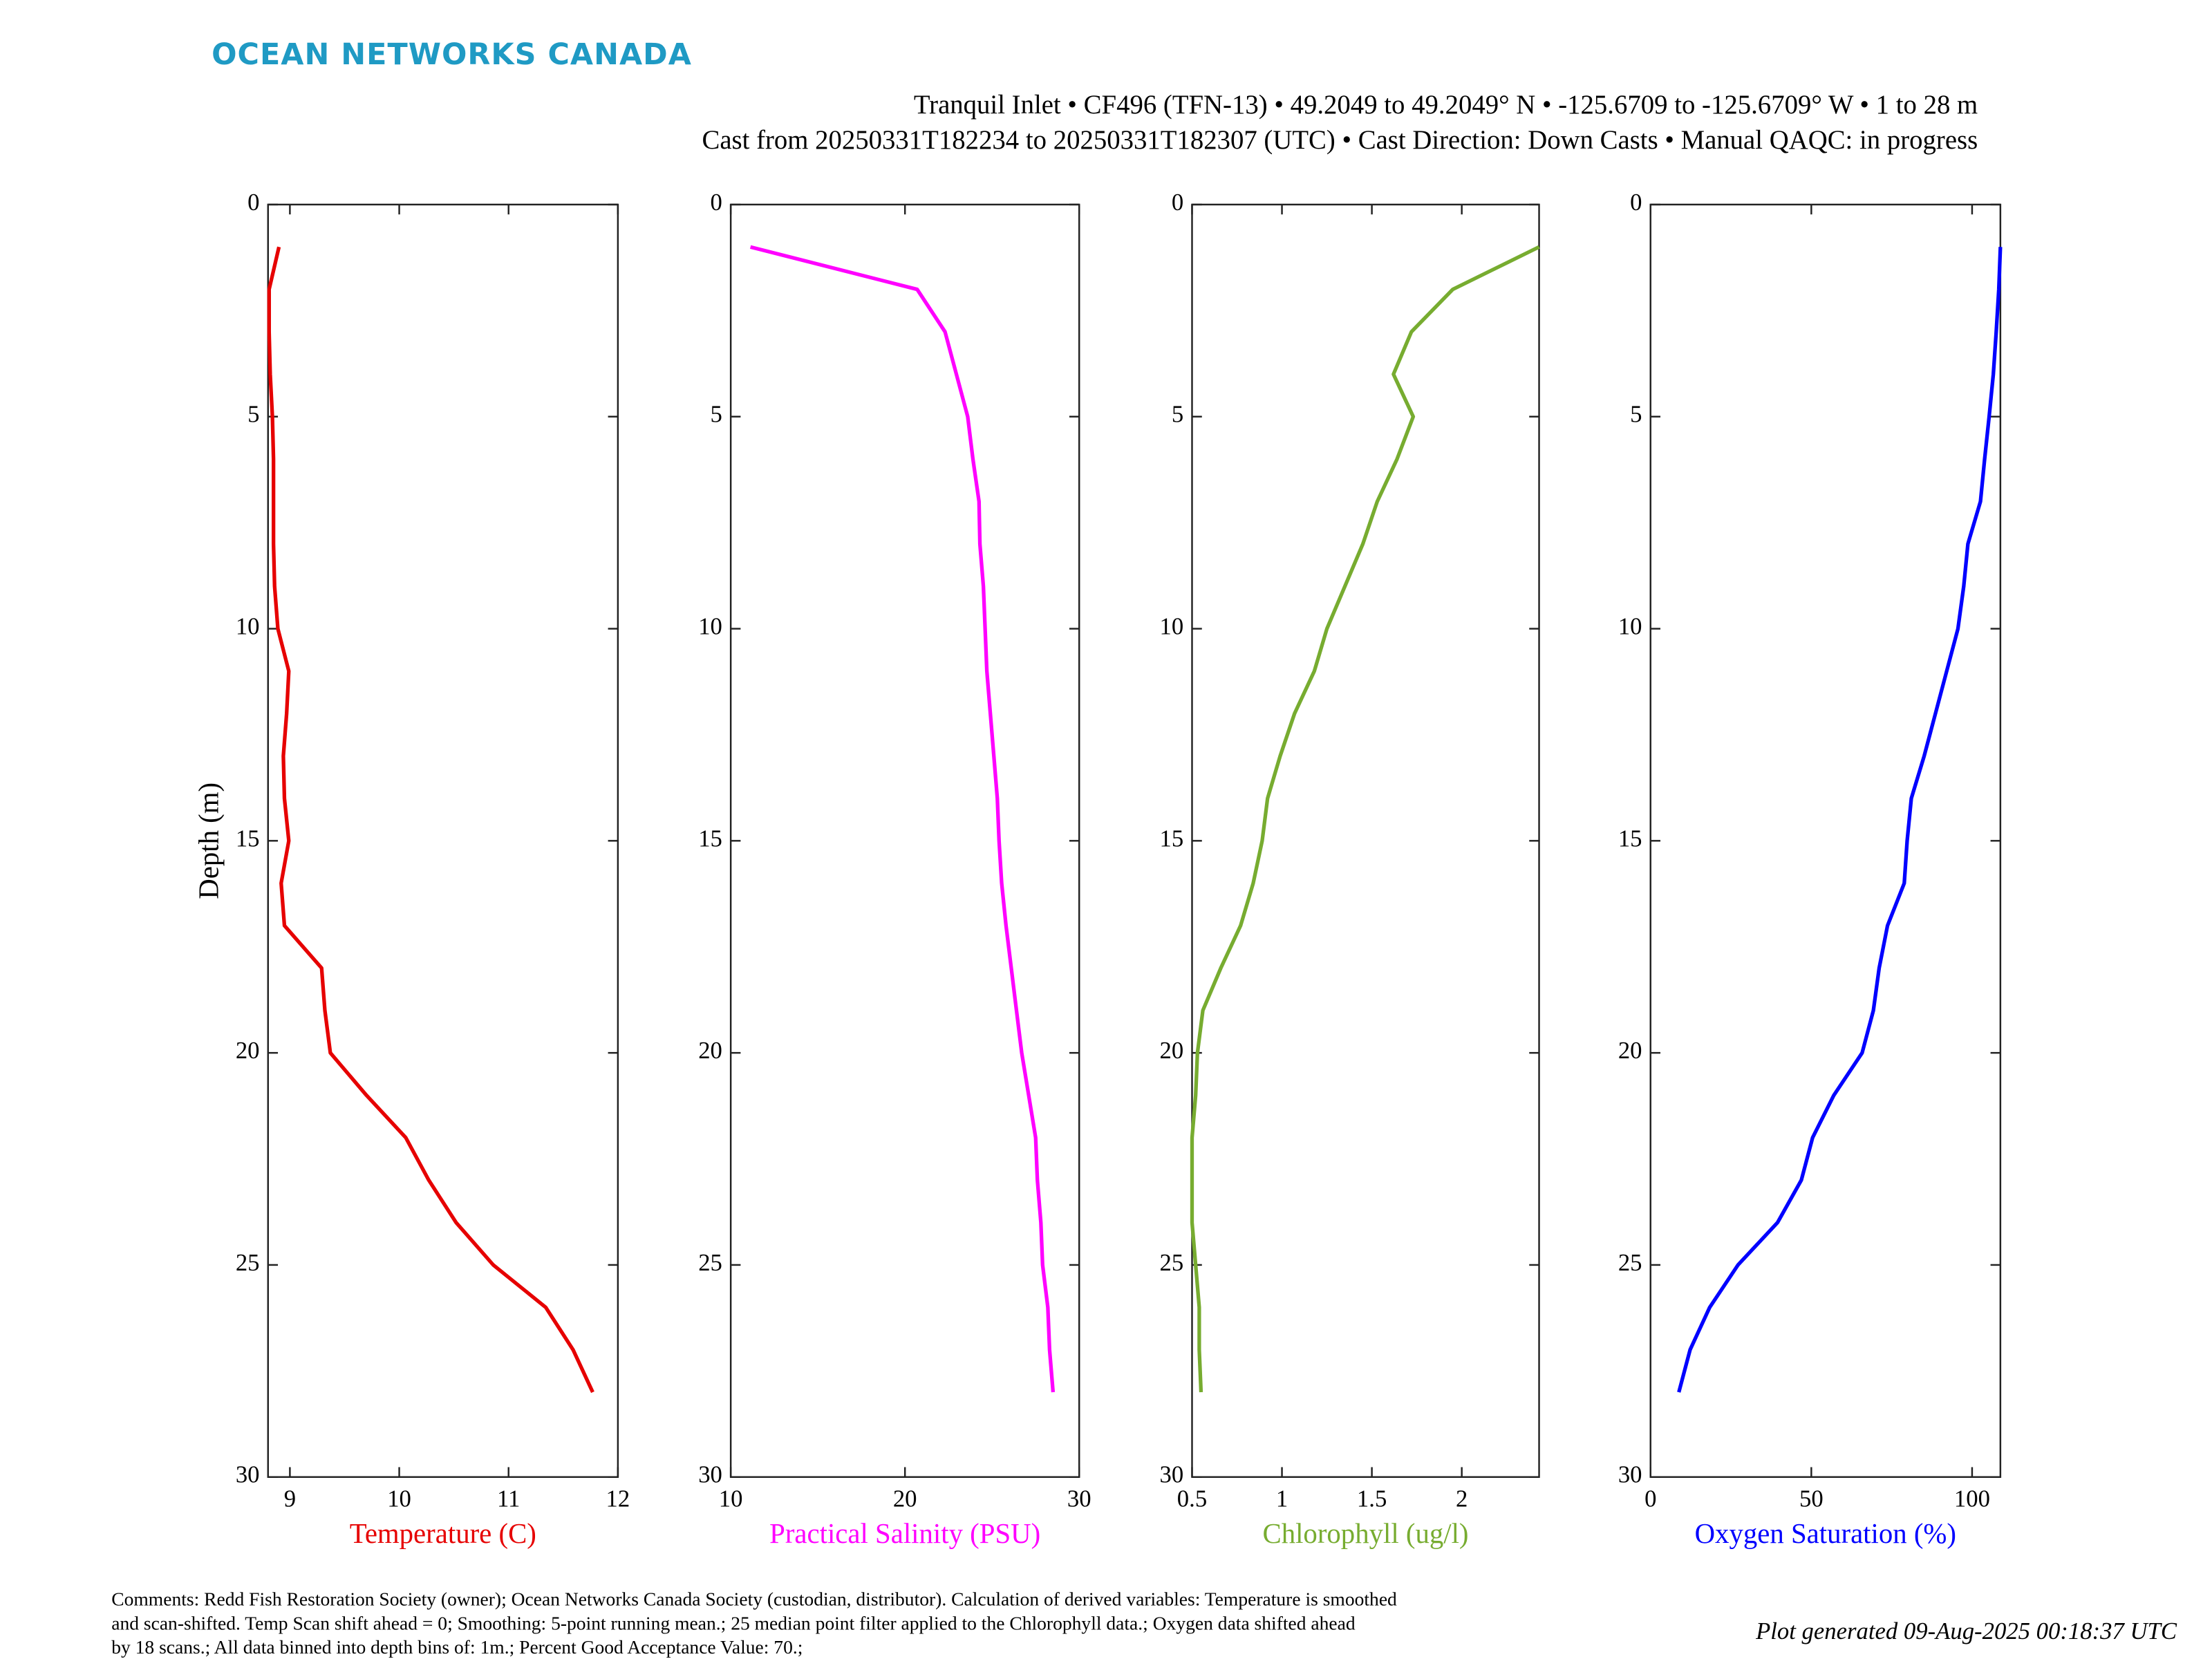 This screenshot has height=1659, width=2212. I want to click on x-tick-label: 12, so click(618, 1498).